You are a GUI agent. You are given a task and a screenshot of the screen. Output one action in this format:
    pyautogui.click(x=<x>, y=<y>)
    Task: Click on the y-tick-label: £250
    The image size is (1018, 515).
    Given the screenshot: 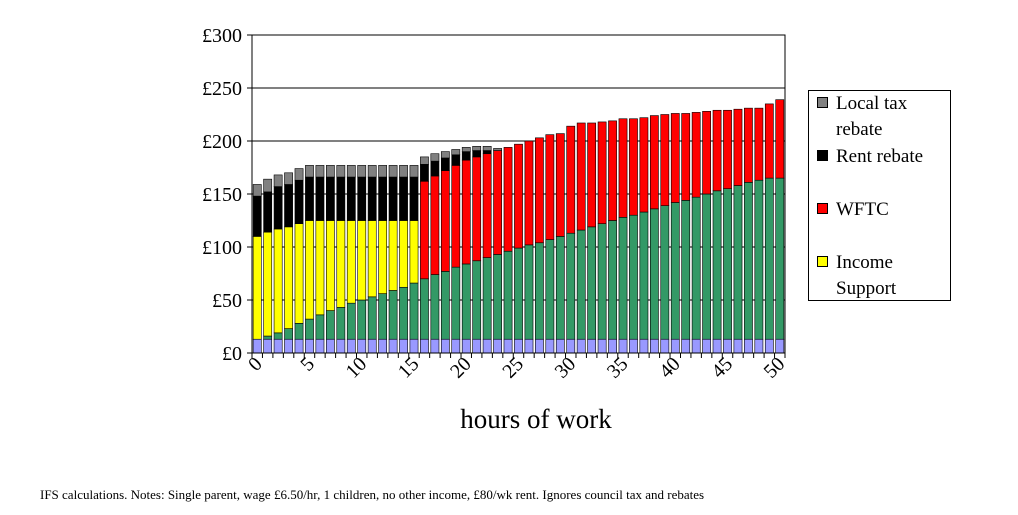 What is the action you would take?
    pyautogui.click(x=222, y=89)
    